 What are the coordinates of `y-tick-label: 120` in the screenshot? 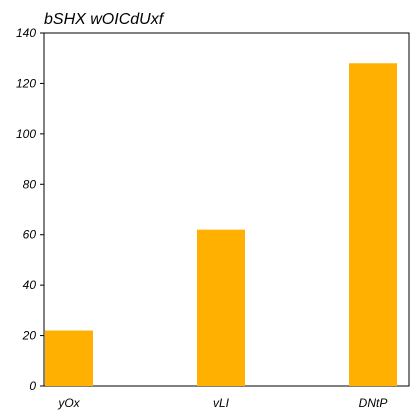 It's located at (26, 83).